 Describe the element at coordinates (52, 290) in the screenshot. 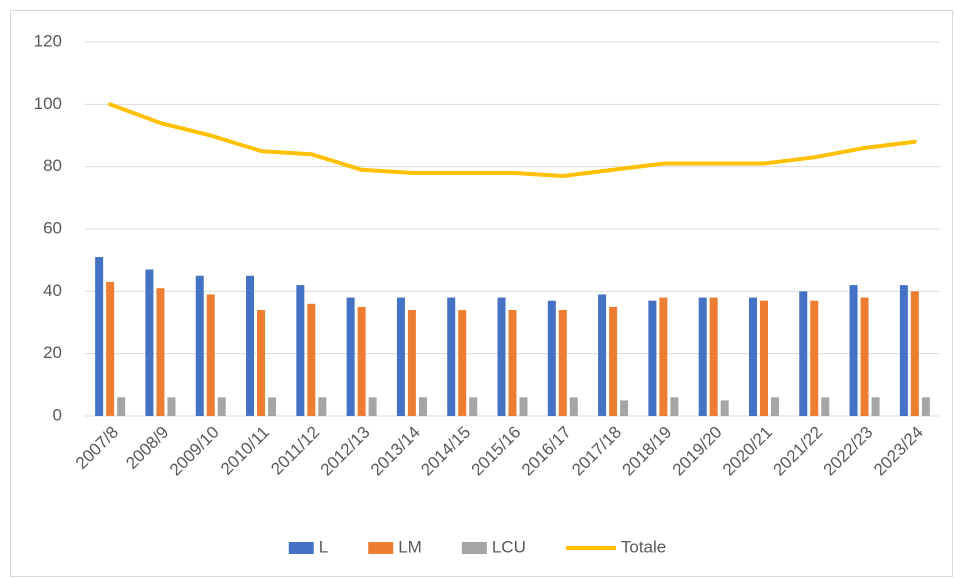

I see `y-tick-label: 40` at that location.